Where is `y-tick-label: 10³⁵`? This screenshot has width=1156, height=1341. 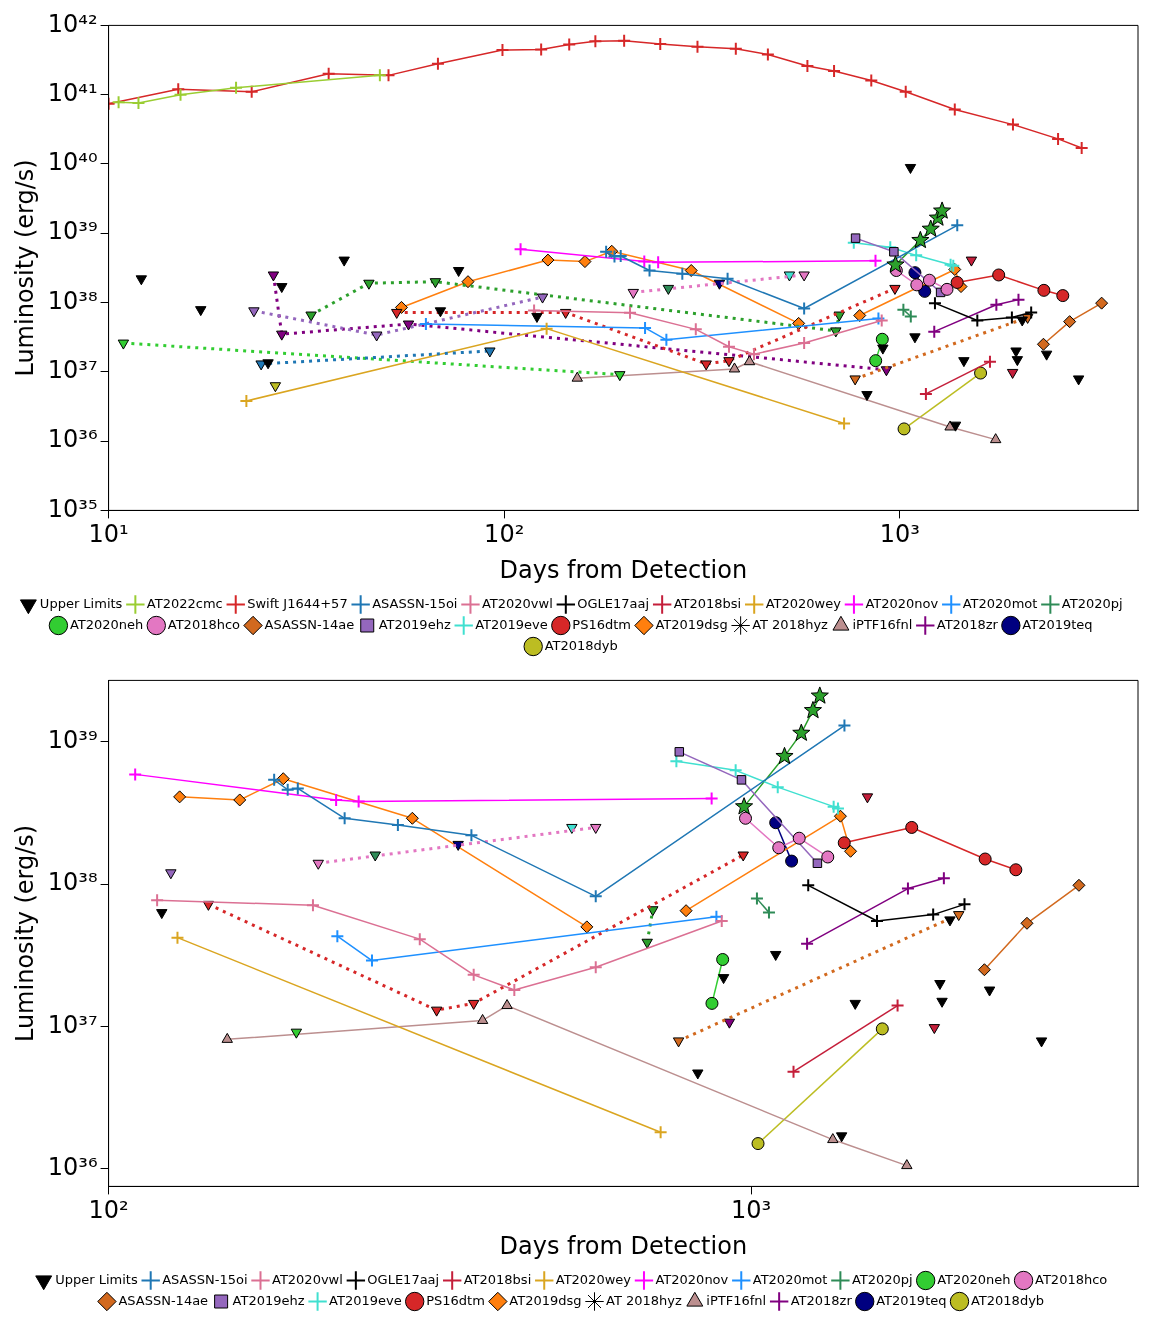 y-tick-label: 10³⁵ is located at coordinates (72, 508).